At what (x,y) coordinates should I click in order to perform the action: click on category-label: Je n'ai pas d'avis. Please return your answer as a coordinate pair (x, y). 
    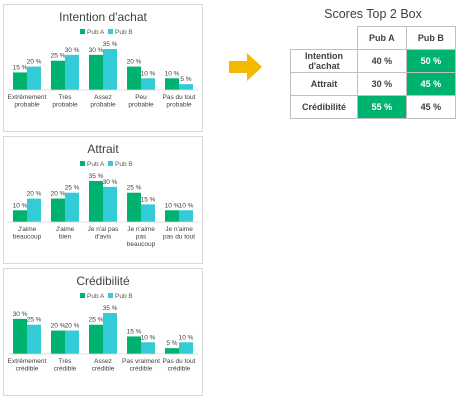
    Looking at the image, I should click on (104, 233).